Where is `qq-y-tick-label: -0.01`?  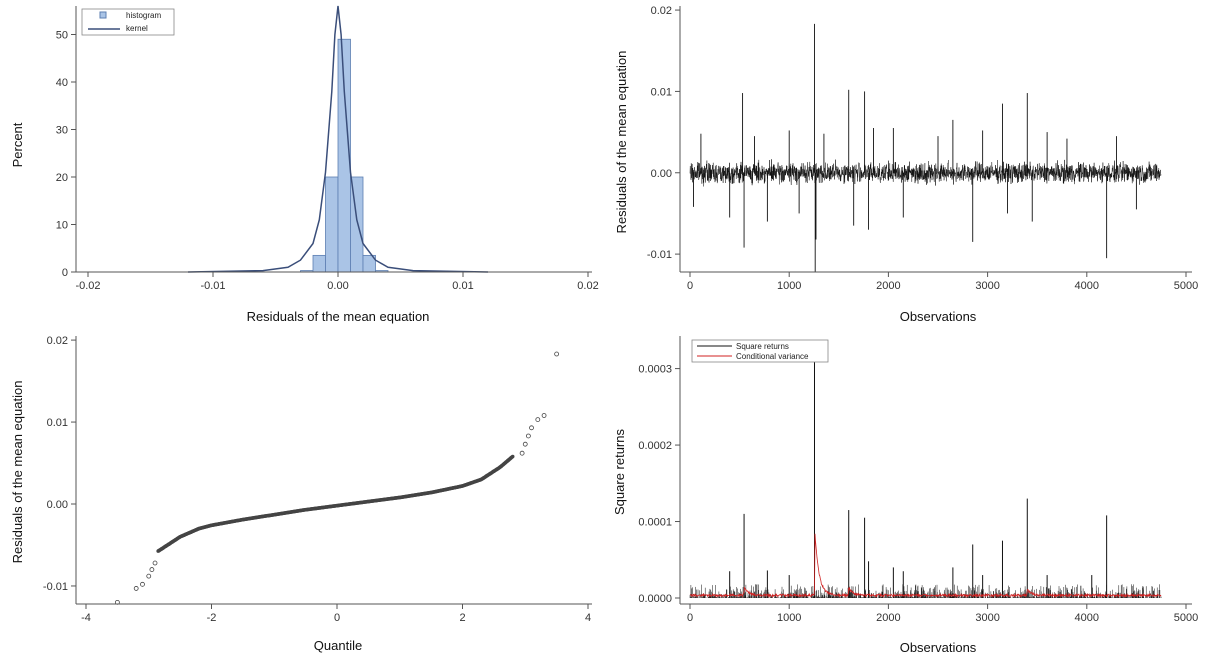 qq-y-tick-label: -0.01 is located at coordinates (55, 587).